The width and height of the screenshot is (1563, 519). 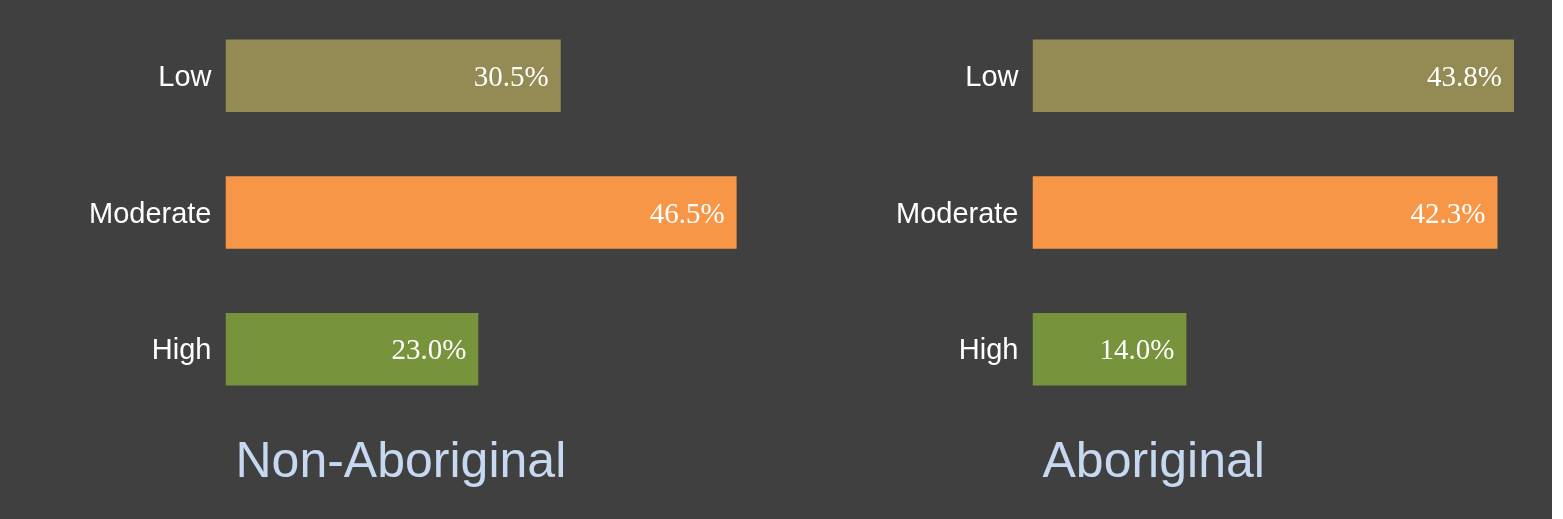 I want to click on data-label: 23.0%, so click(x=429, y=349).